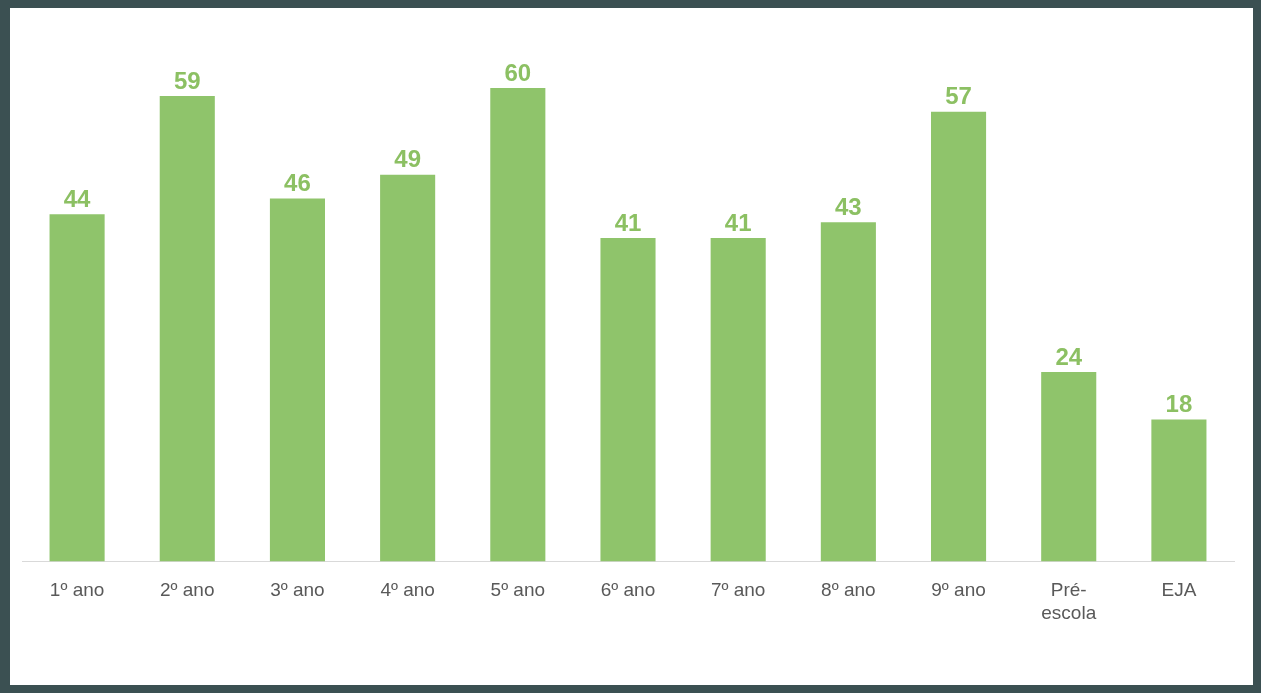  I want to click on data-label: 18, so click(1179, 404).